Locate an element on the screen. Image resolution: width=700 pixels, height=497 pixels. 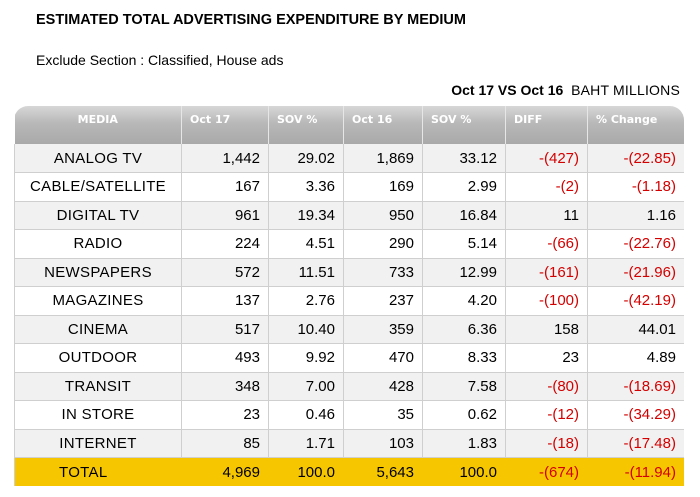
cell-oct16: 103 is located at coordinates (383, 443).